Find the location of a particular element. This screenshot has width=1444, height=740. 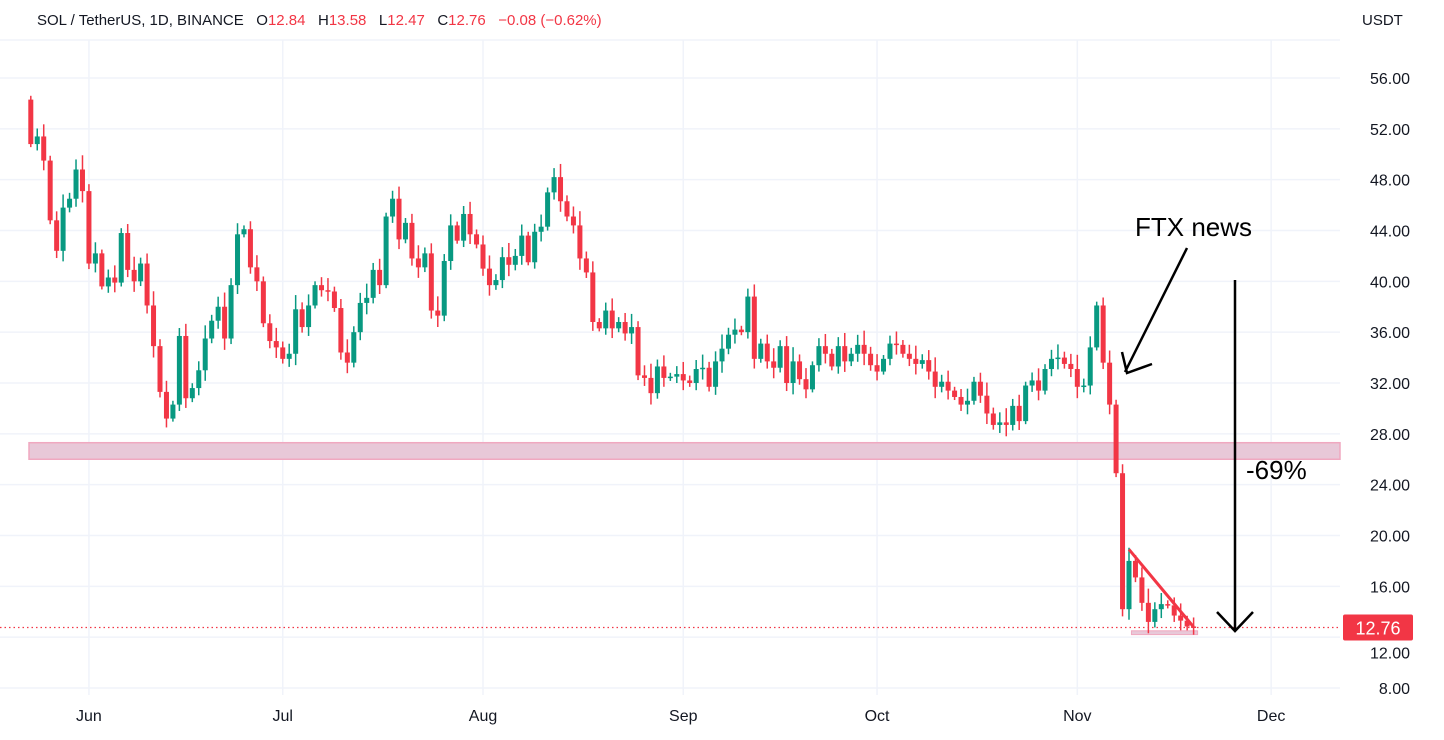

x-tick-label: Jun is located at coordinates (89, 716).